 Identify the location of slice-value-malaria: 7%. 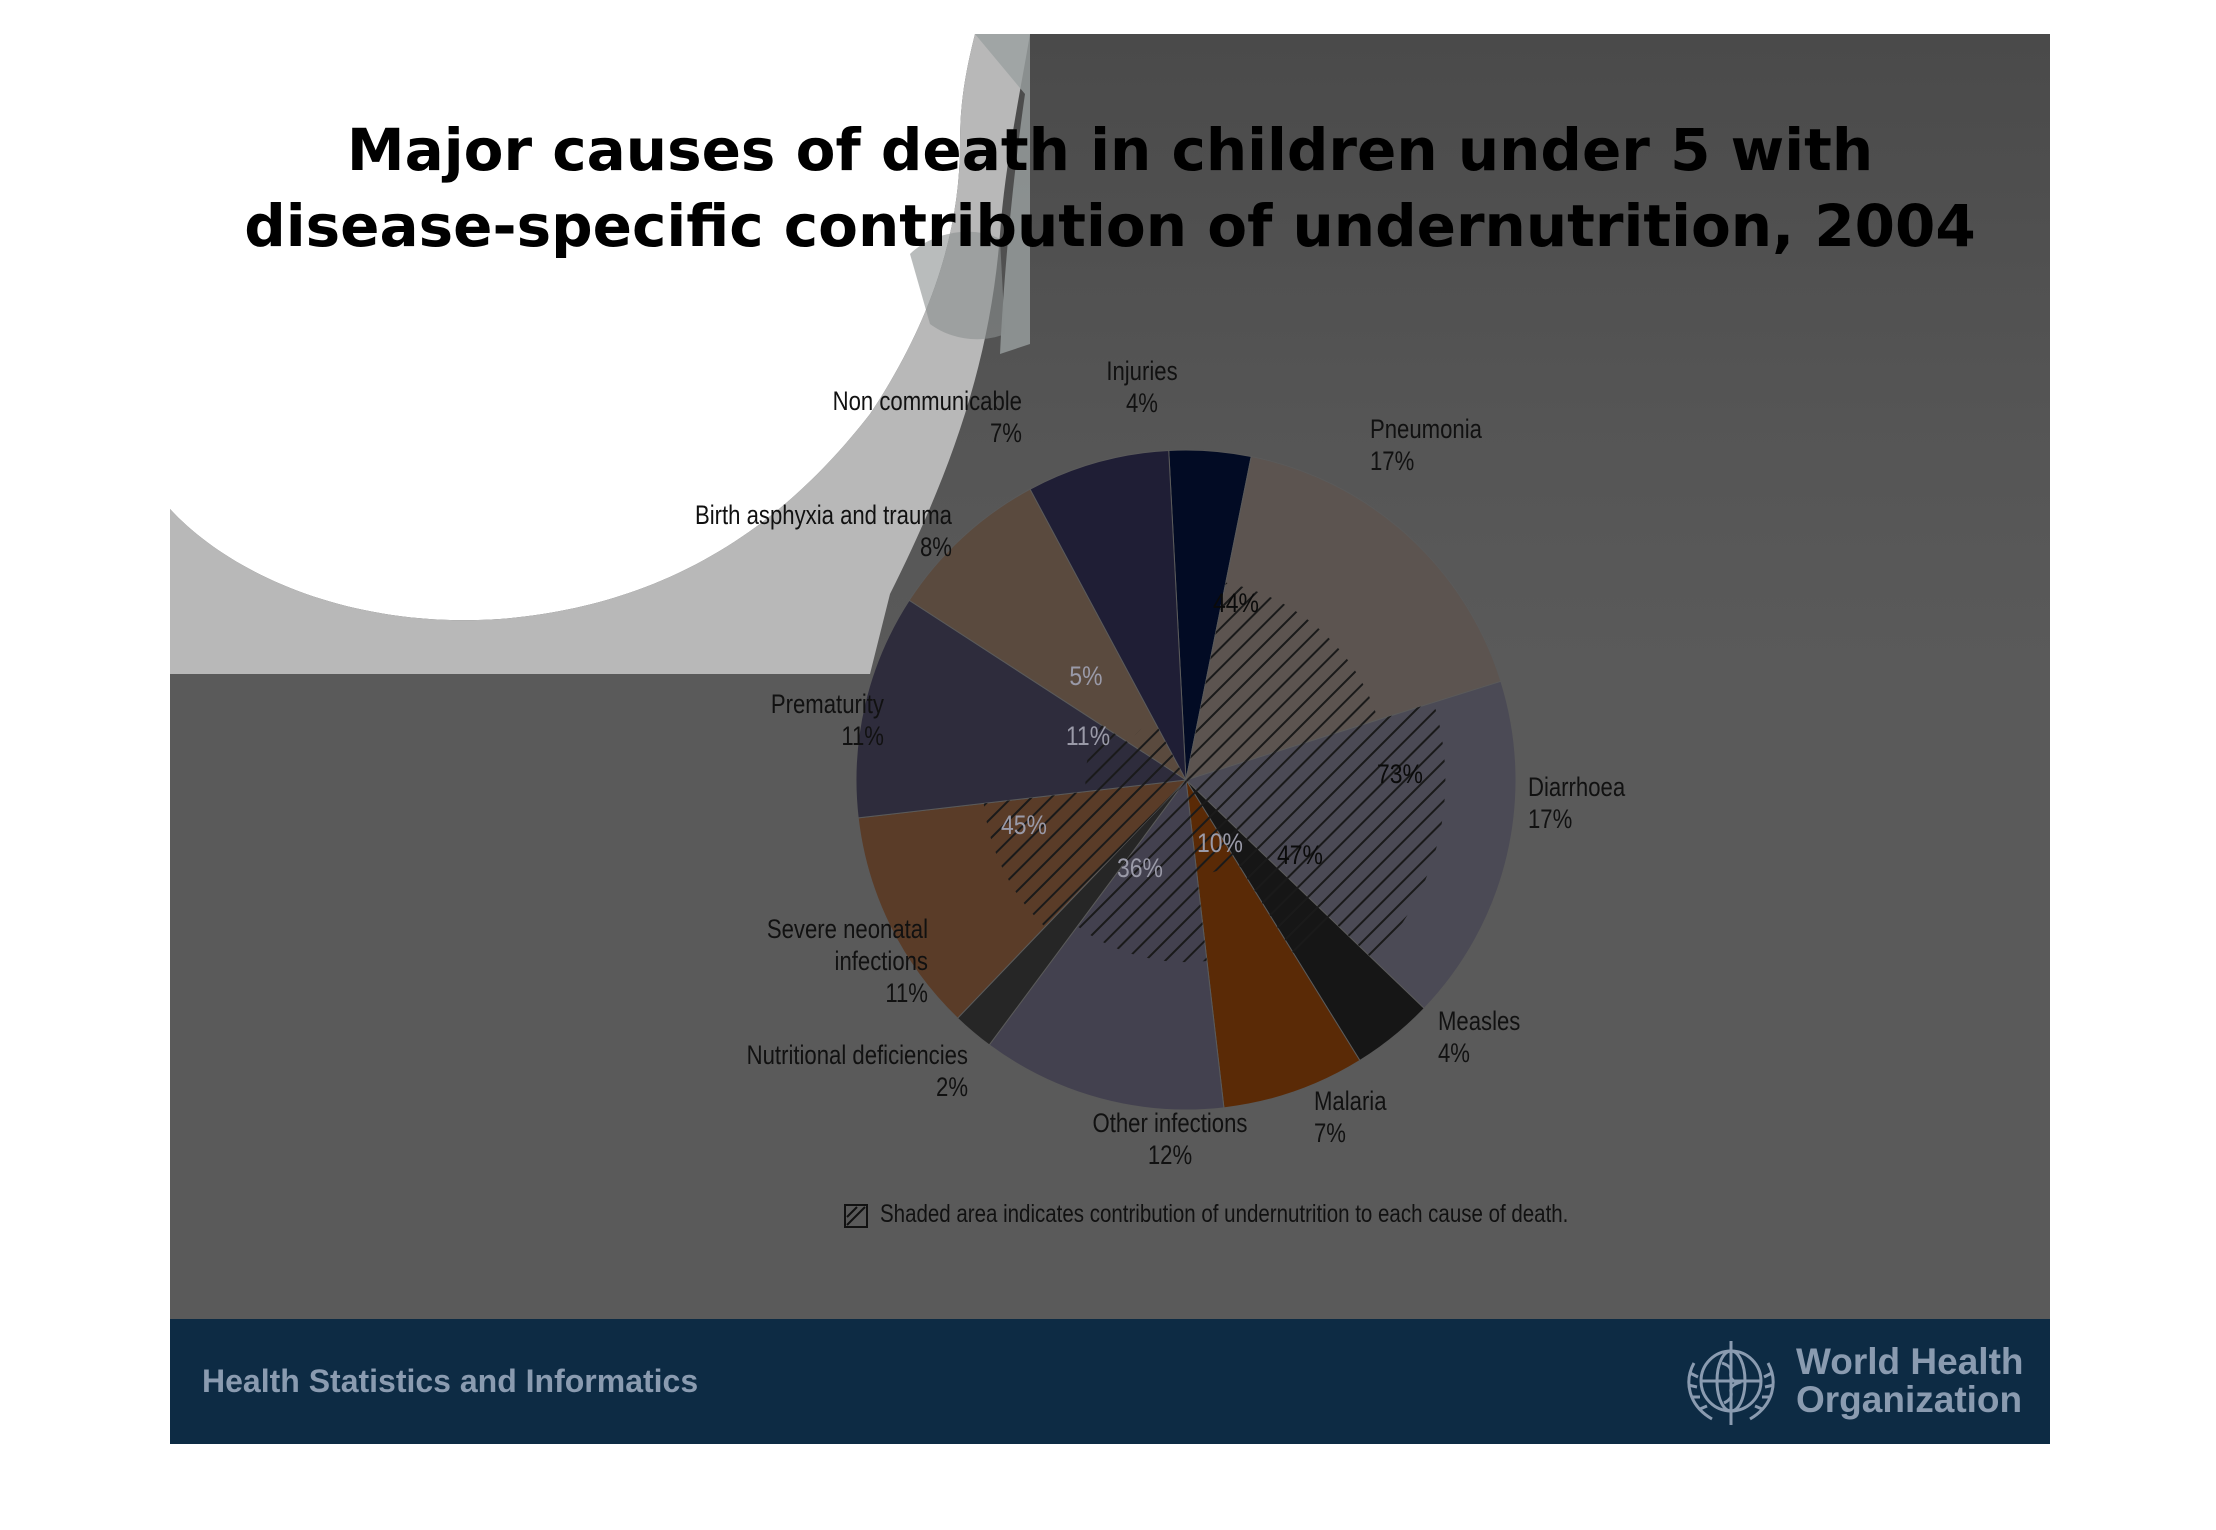
(1330, 1134).